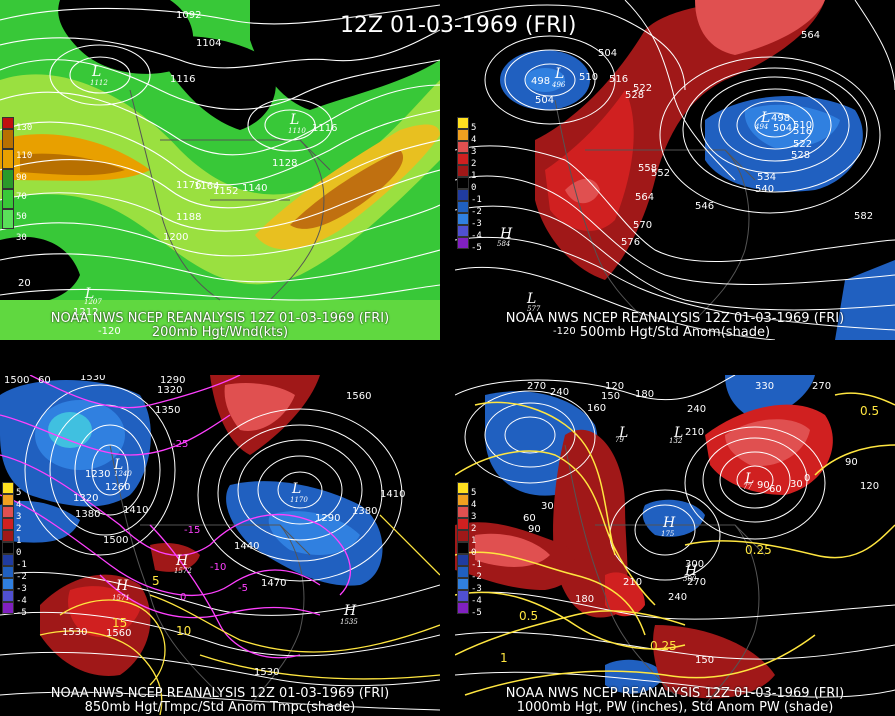 This screenshot has height=716, width=895. I want to click on contour-label: 534, so click(766, 177).